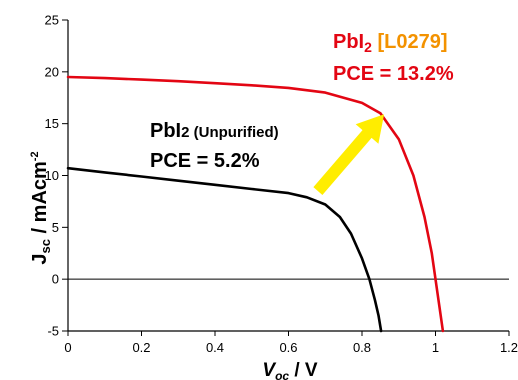 The width and height of the screenshot is (518, 380). I want to click on y-tick-label: 25, so click(52, 20).